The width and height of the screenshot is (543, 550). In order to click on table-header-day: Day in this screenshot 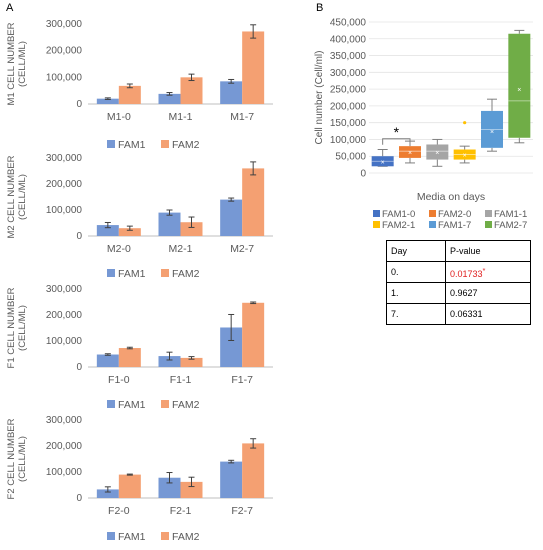, I will do `click(416, 251)`.